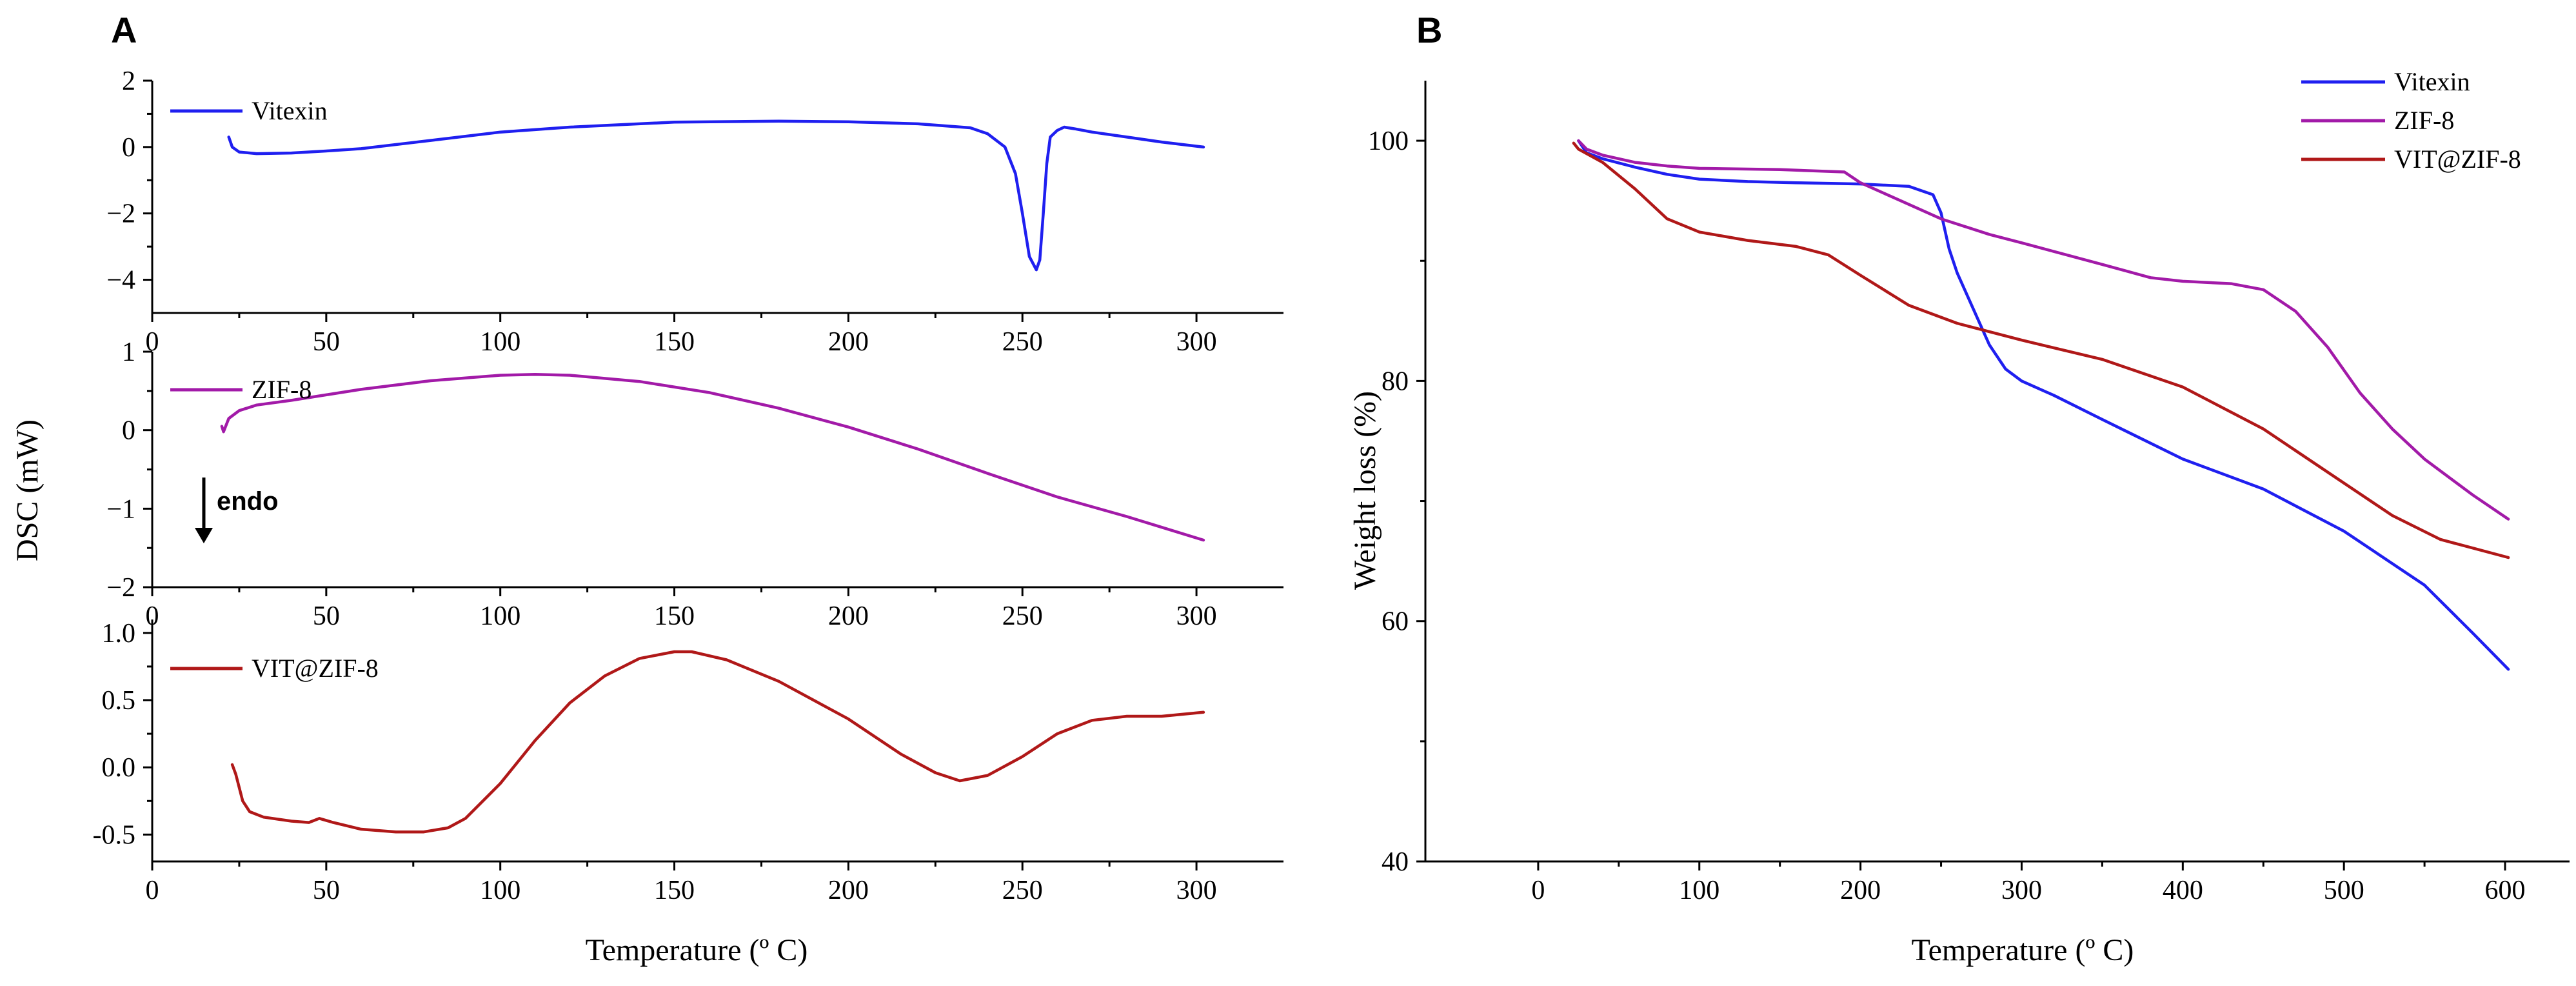 The width and height of the screenshot is (2576, 986). I want to click on dsc-vit-zif8-panel: 0 50 100 150 200 250 300 1.0 0.5 0.0 -0.5 VIT@ZIF-8, so click(688, 762).